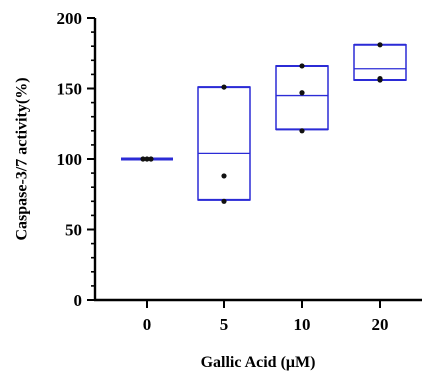 This screenshot has width=433, height=381. Describe the element at coordinates (73, 230) in the screenshot. I see `y-tick-label: 50` at that location.